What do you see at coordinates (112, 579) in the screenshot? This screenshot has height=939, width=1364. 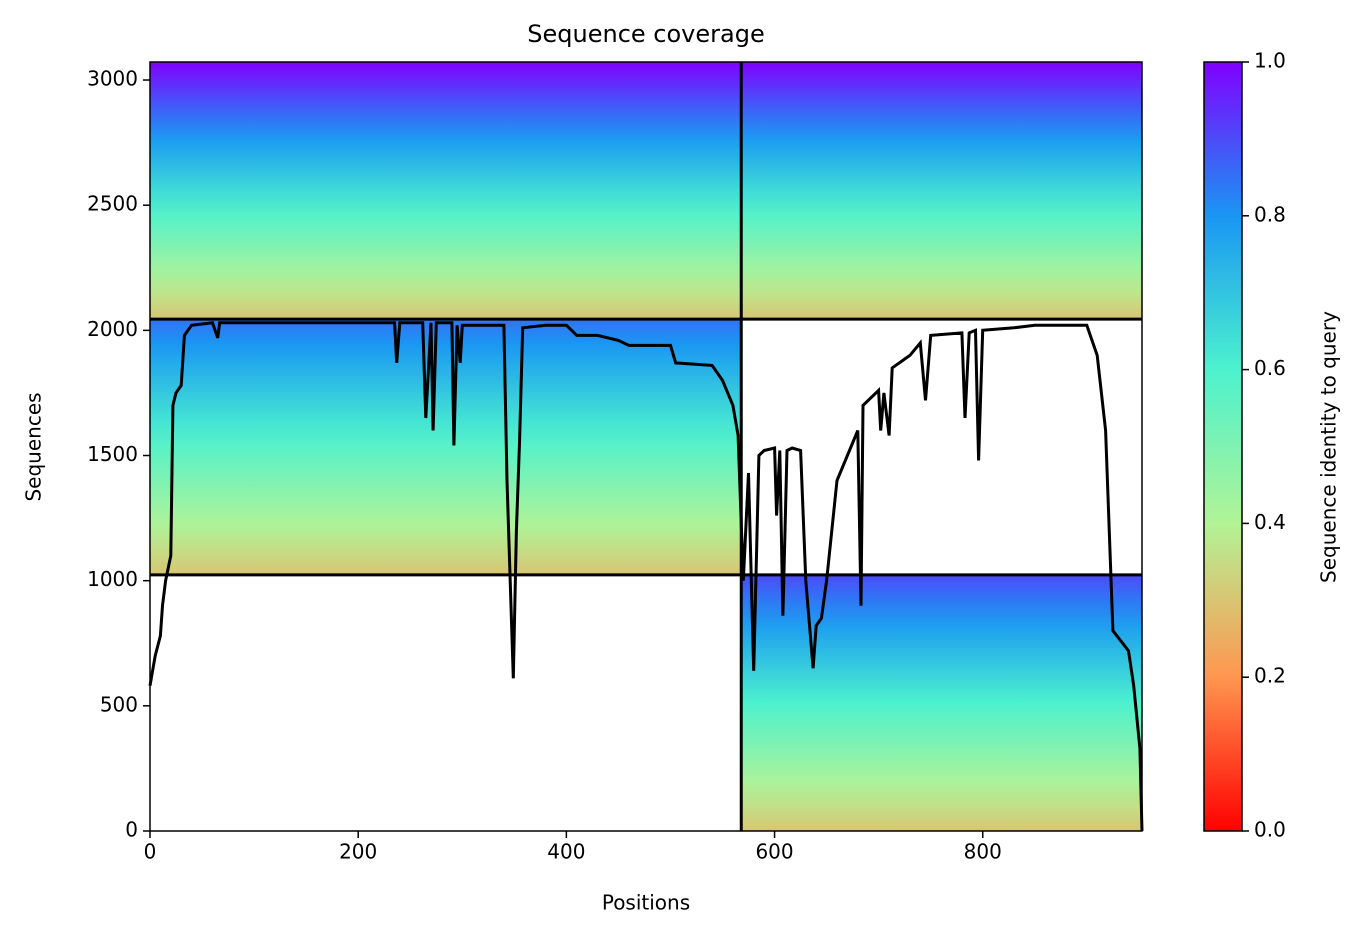 I see `y-tick-label: 1000` at bounding box center [112, 579].